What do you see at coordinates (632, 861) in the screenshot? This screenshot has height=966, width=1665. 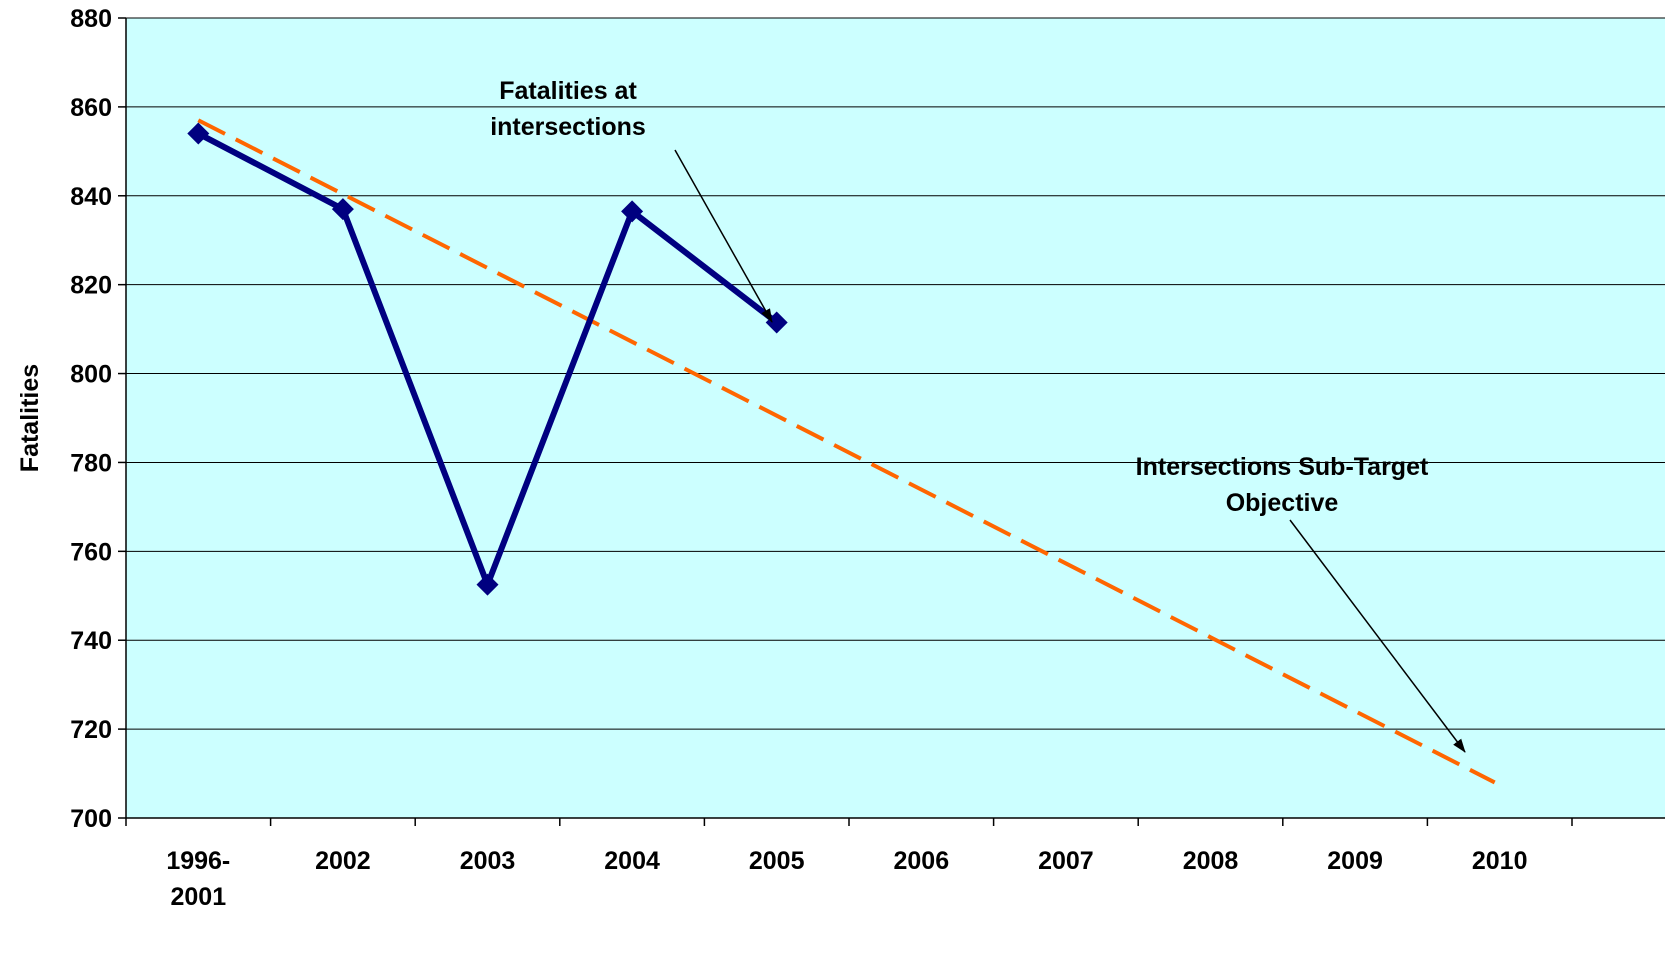 I see `x-tick-label: 2004` at bounding box center [632, 861].